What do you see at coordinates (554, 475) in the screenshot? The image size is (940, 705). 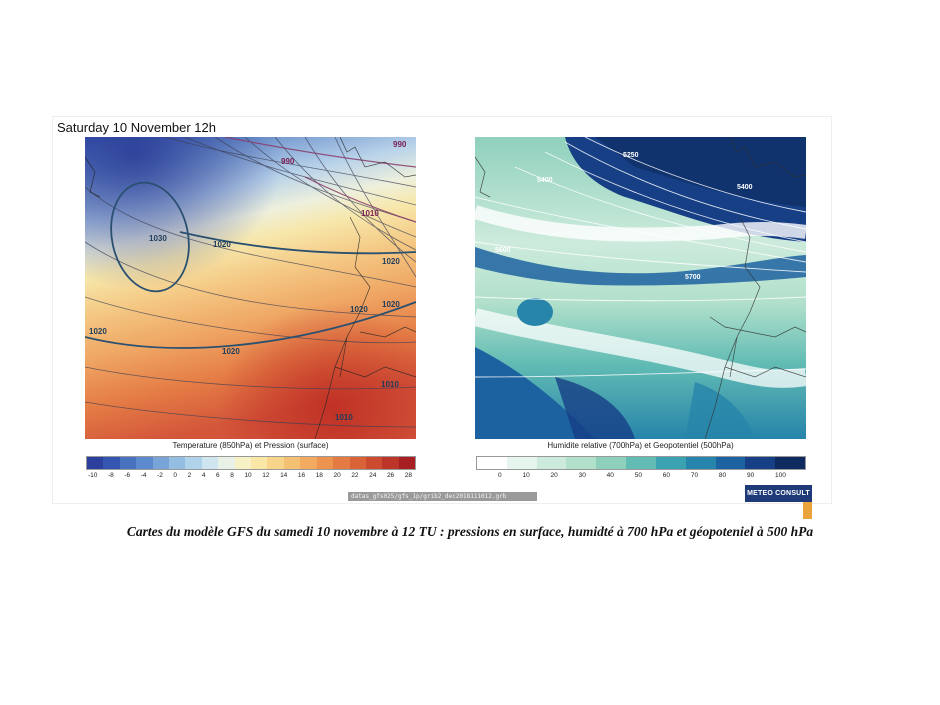 I see `humidity-colorbar-tick-label: 20` at bounding box center [554, 475].